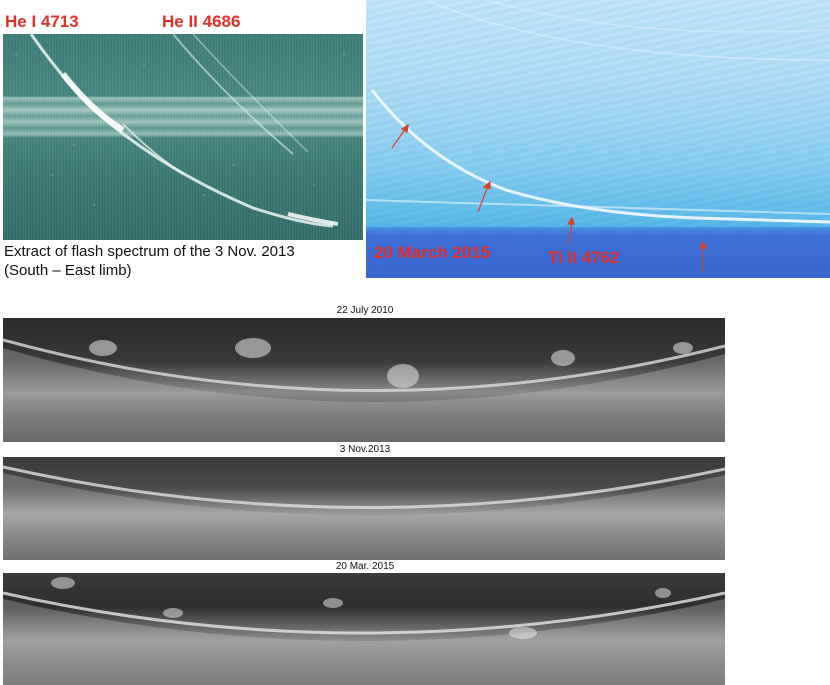 This screenshot has height=685, width=830. What do you see at coordinates (183, 137) in the screenshot?
I see `flash-spectrum-image` at bounding box center [183, 137].